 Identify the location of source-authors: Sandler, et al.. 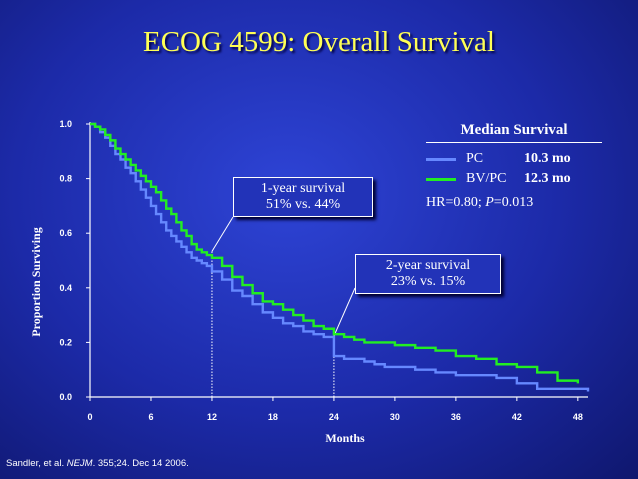
(36, 463).